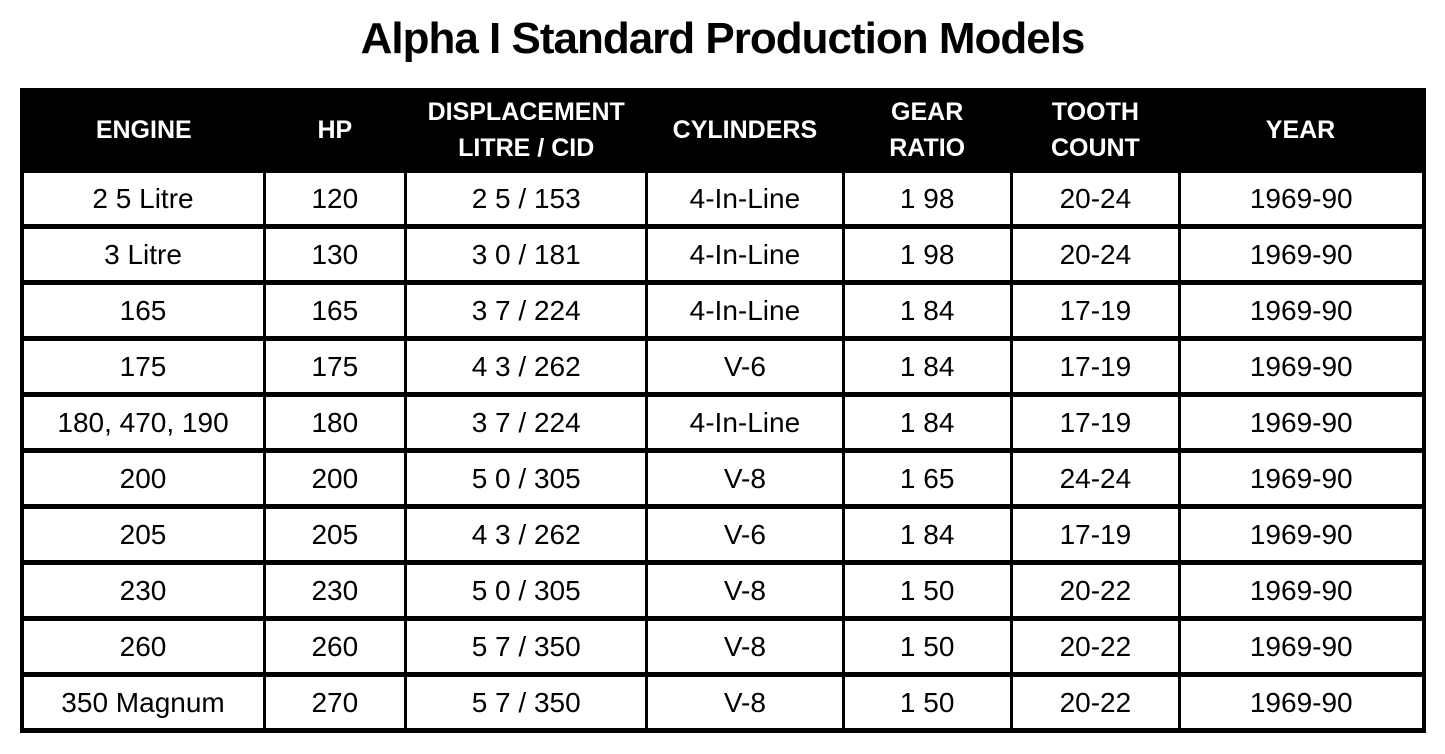 The image size is (1445, 754). What do you see at coordinates (335, 310) in the screenshot?
I see `cell-hp: 165` at bounding box center [335, 310].